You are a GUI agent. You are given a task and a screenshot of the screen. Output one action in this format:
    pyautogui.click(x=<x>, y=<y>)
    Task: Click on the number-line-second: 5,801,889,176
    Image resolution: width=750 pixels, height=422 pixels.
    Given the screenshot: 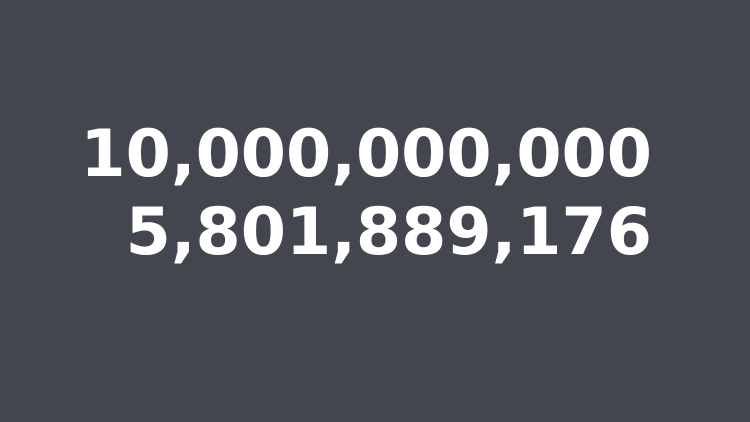 What is the action you would take?
    pyautogui.click(x=388, y=232)
    